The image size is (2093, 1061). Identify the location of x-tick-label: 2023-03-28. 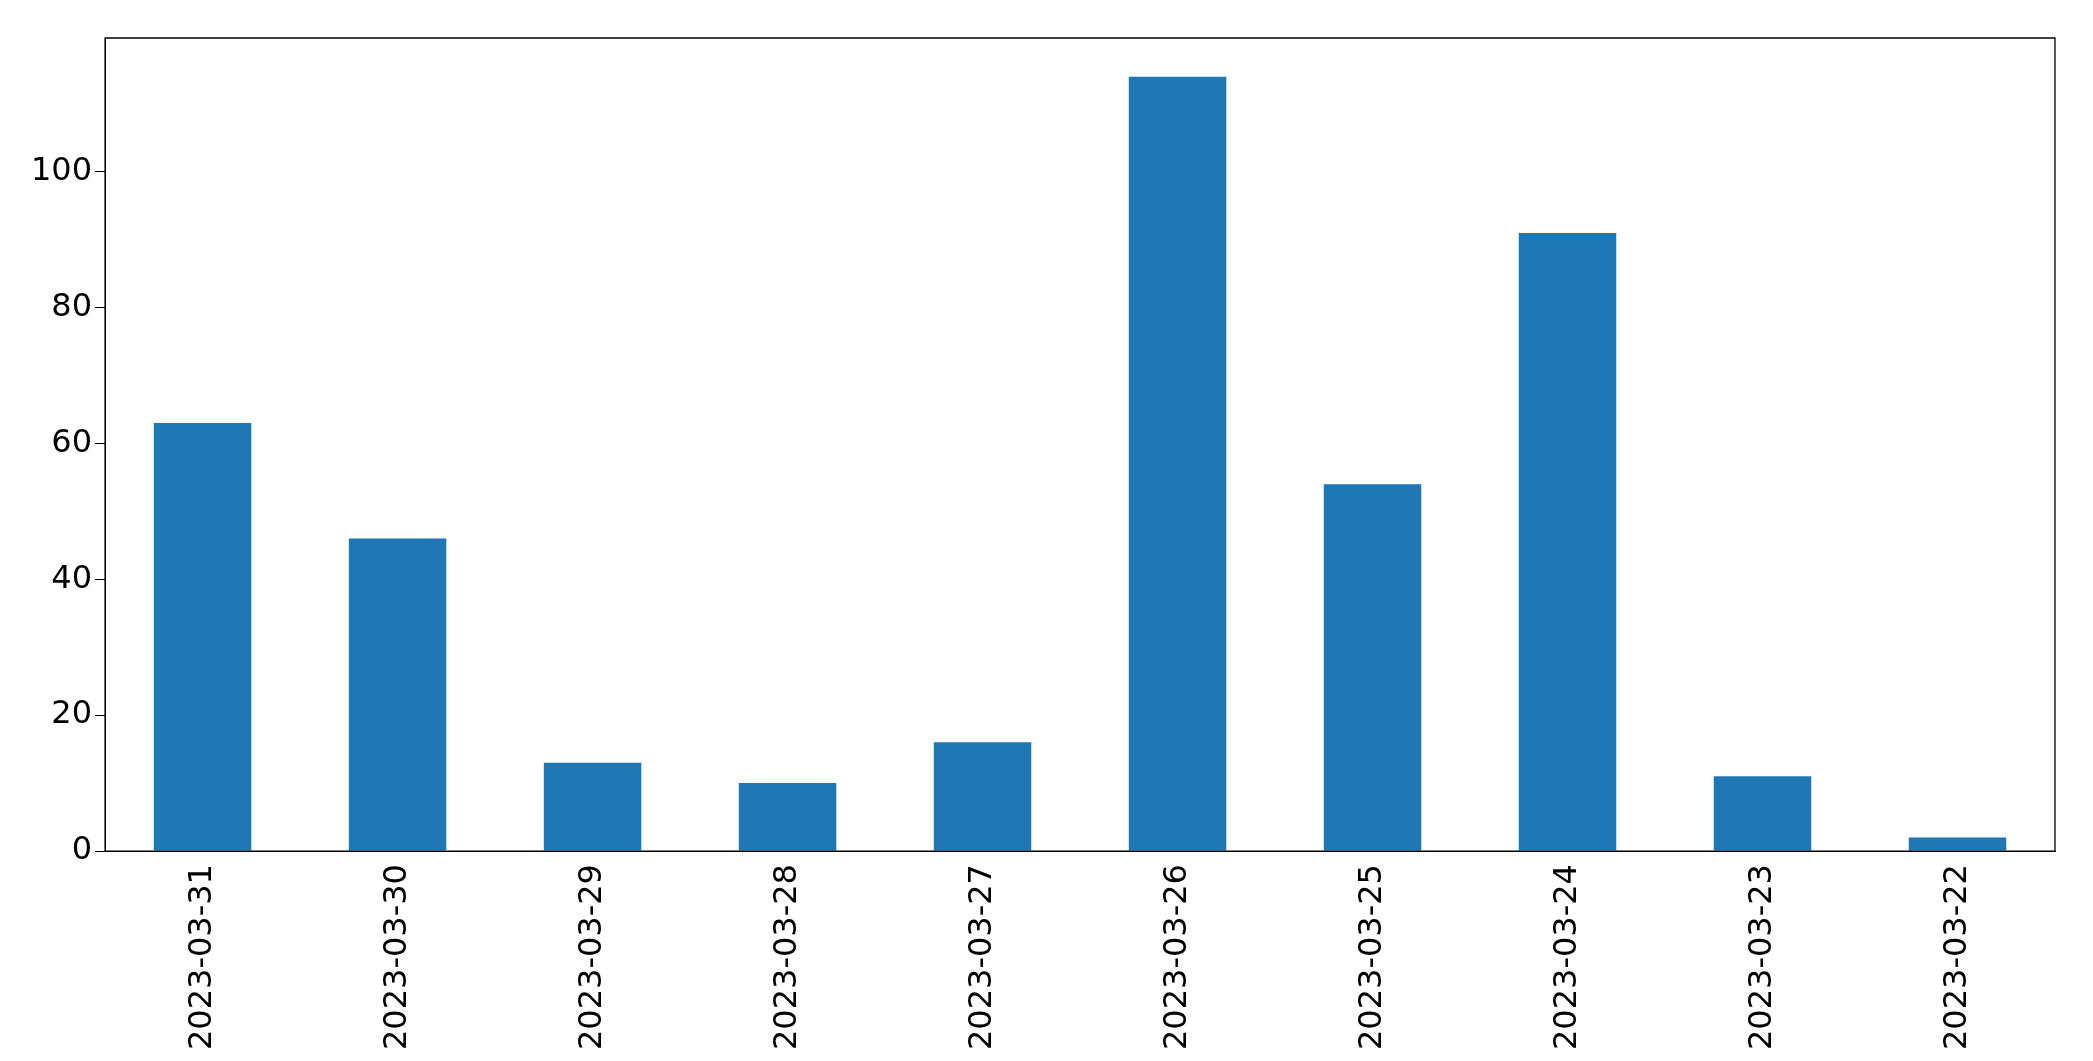
(784, 957).